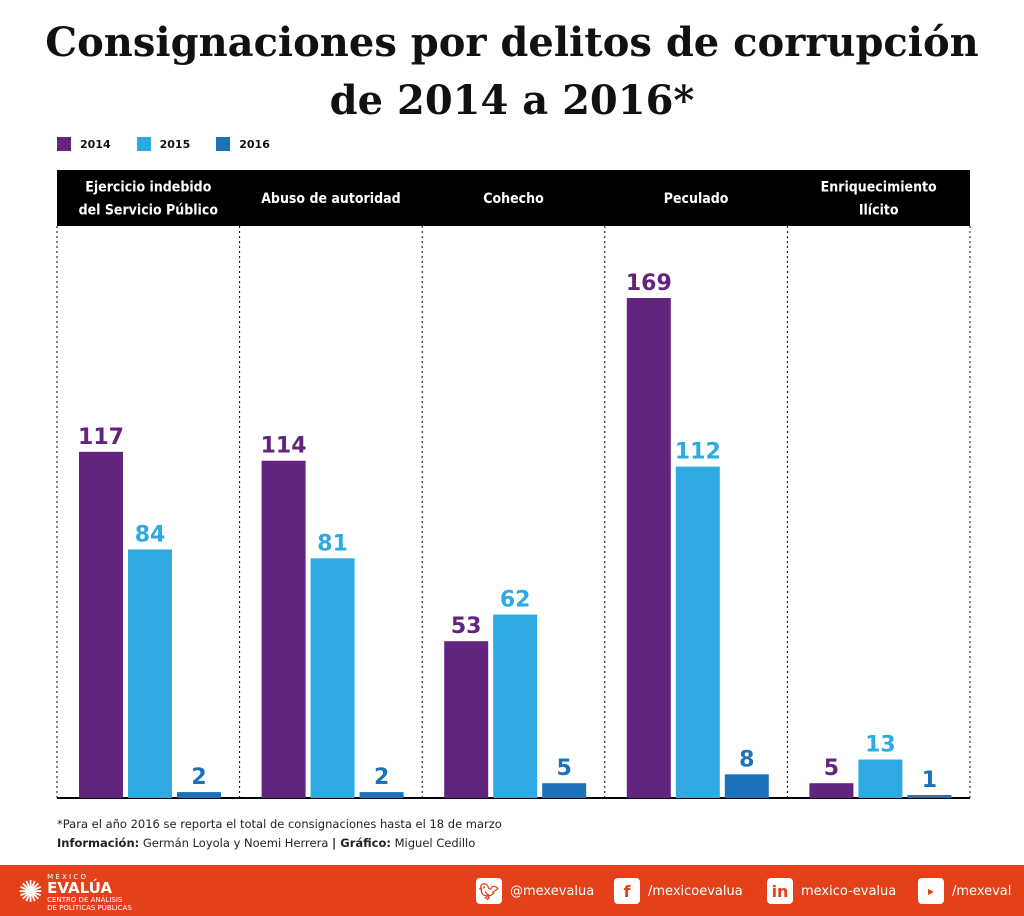 The height and width of the screenshot is (916, 1024). Describe the element at coordinates (552, 891) in the screenshot. I see `twitter-handle: @mexevalua` at that location.